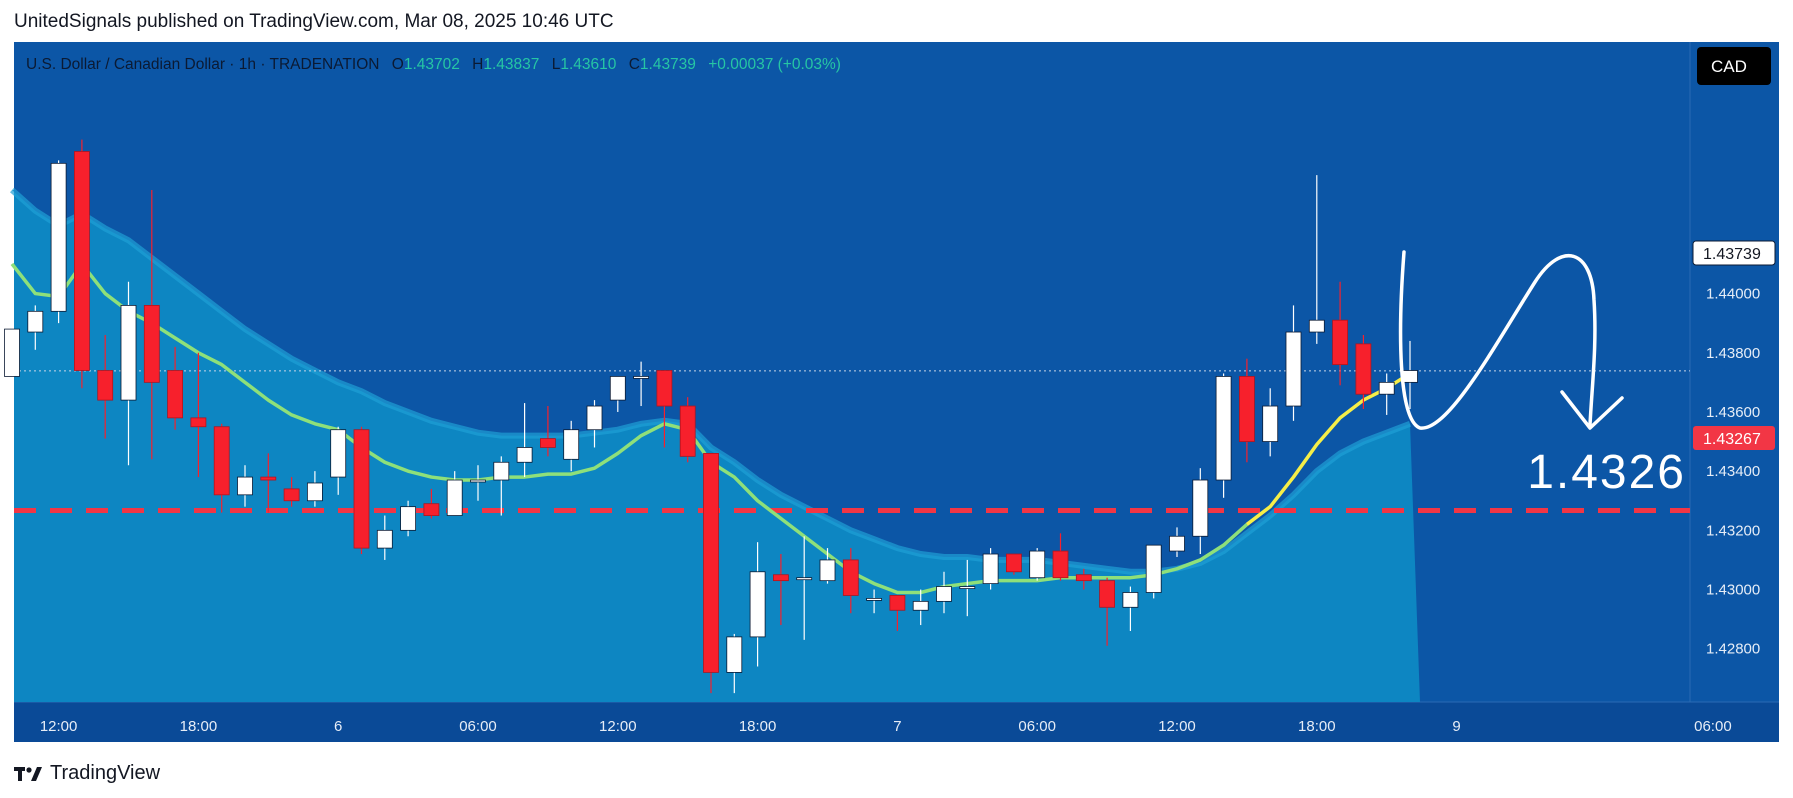 The image size is (1793, 798). What do you see at coordinates (588, 64) in the screenshot?
I see `low-value: 1.43610` at bounding box center [588, 64].